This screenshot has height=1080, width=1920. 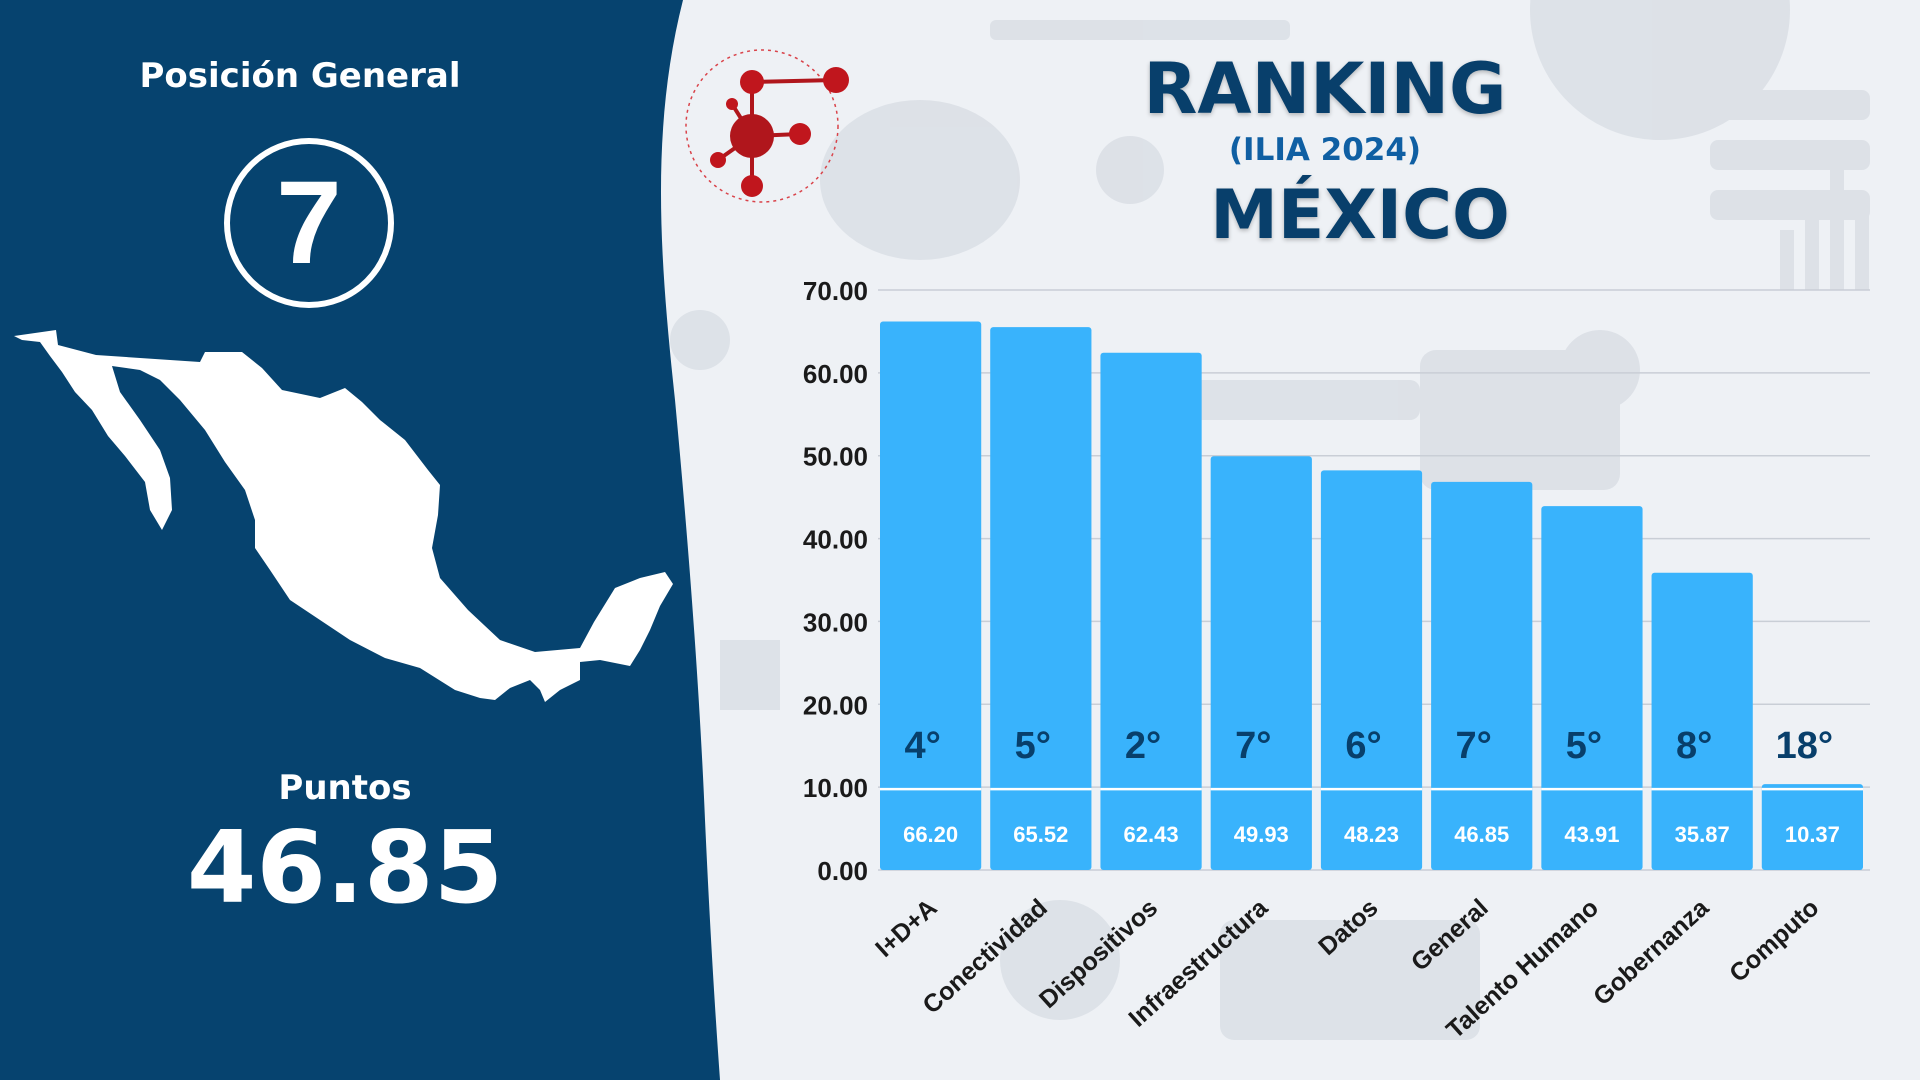 What do you see at coordinates (1151, 834) in the screenshot?
I see `data-label: 62.43` at bounding box center [1151, 834].